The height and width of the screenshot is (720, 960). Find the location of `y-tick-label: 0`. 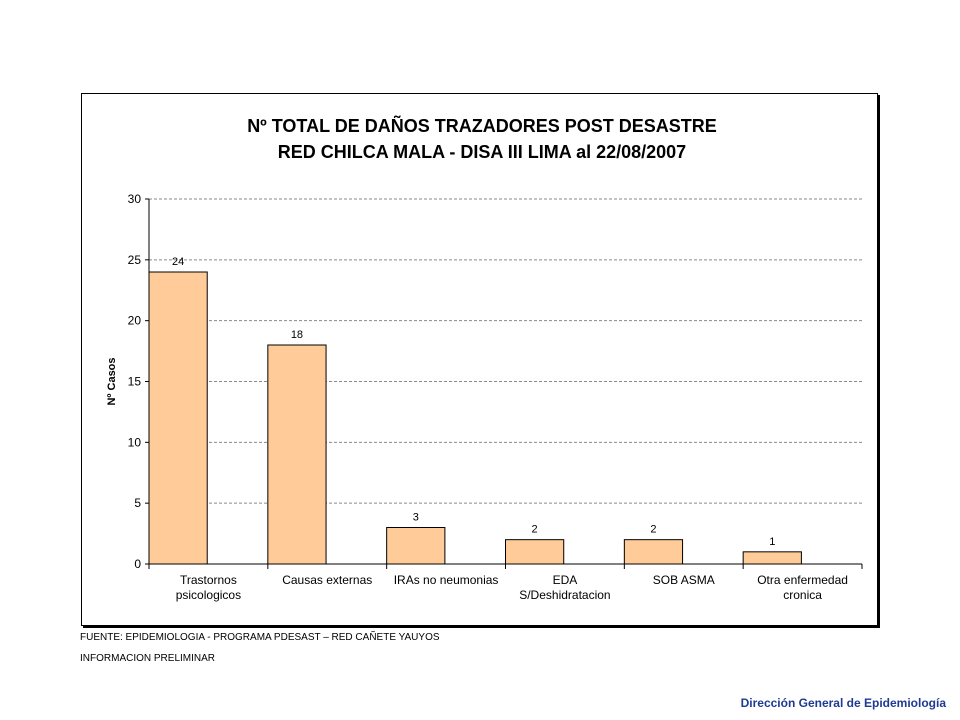

y-tick-label: 0 is located at coordinates (137, 564).